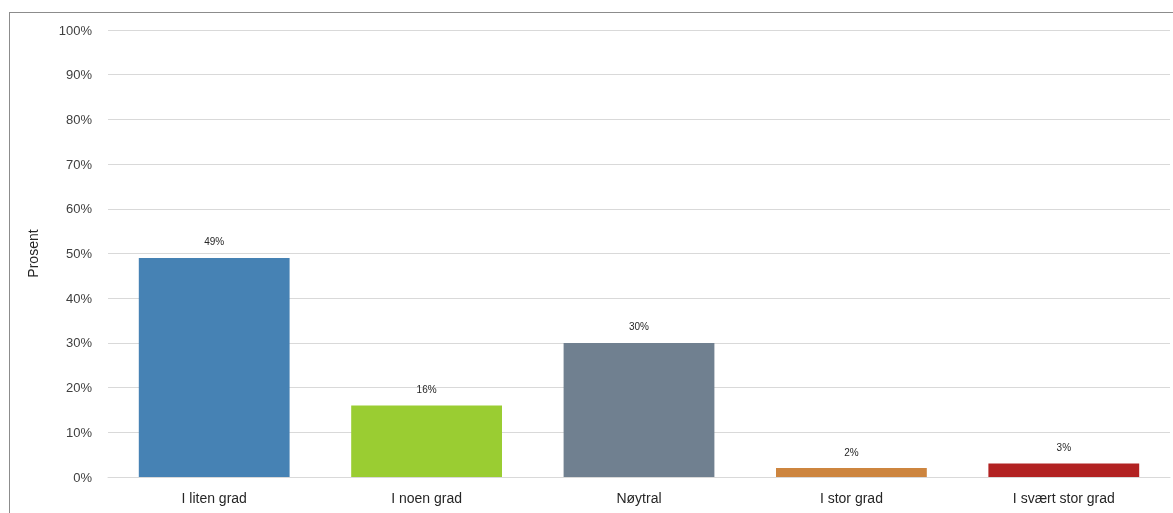  I want to click on data-label: 30%, so click(639, 327).